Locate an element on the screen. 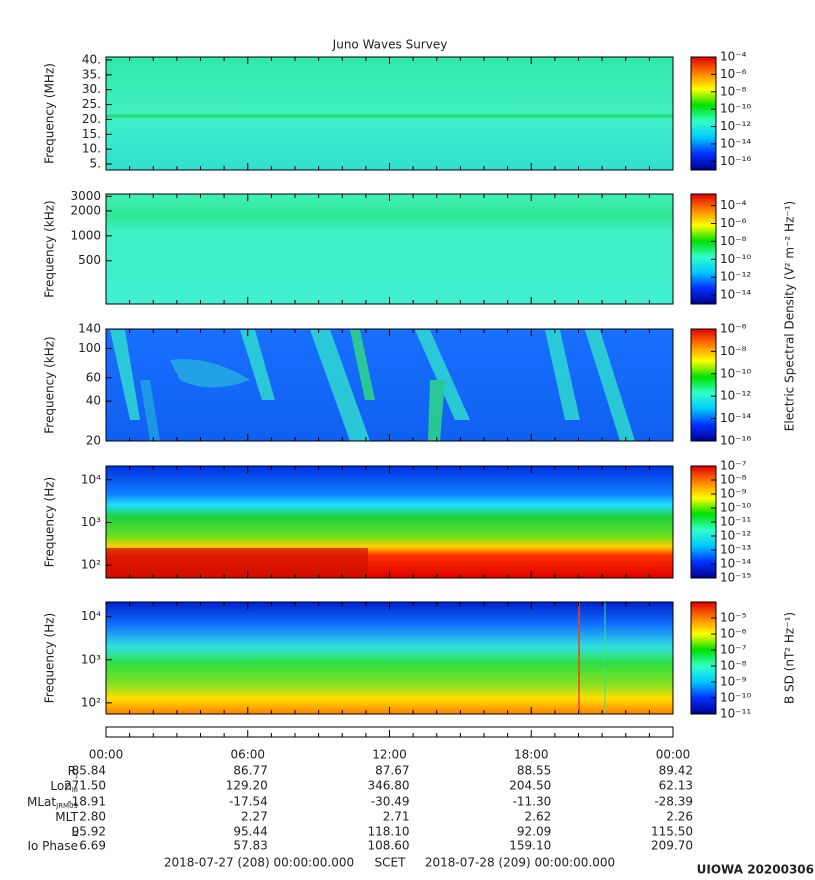  colorbar-tick-label: 10⁻⁷ is located at coordinates (733, 466).